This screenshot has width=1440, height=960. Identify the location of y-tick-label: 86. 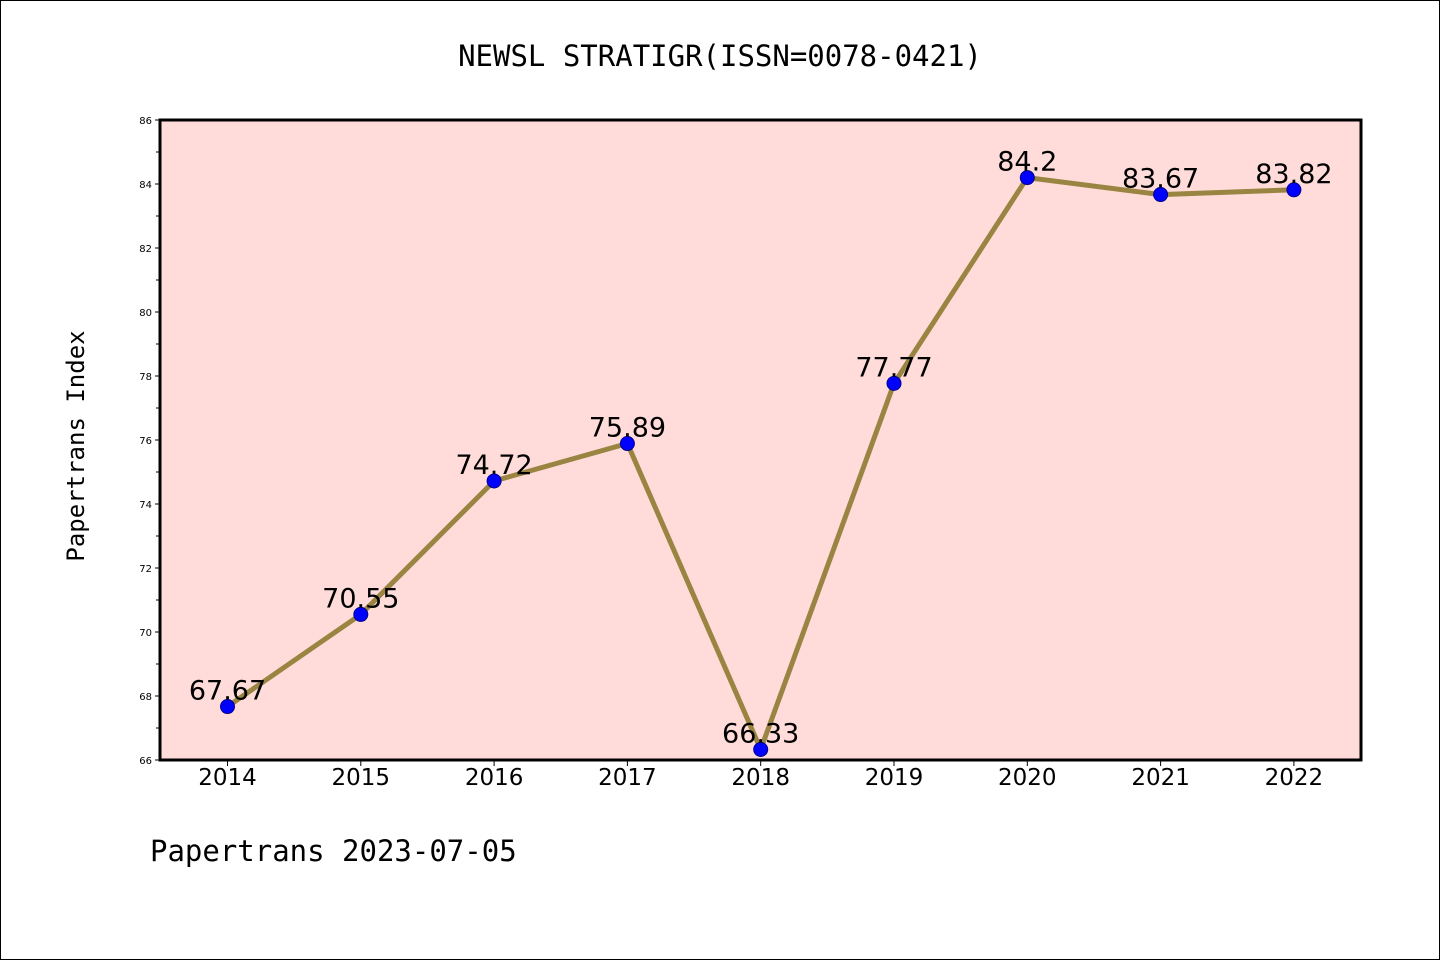
(145, 121).